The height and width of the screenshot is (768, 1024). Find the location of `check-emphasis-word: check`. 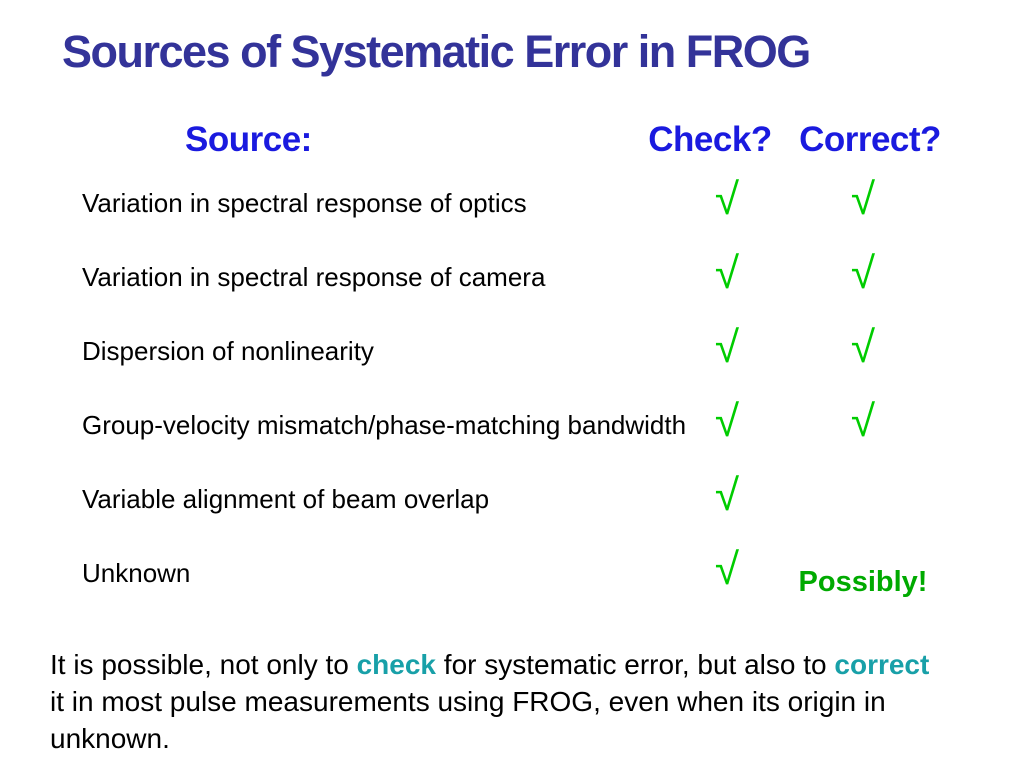

check-emphasis-word: check is located at coordinates (396, 664).